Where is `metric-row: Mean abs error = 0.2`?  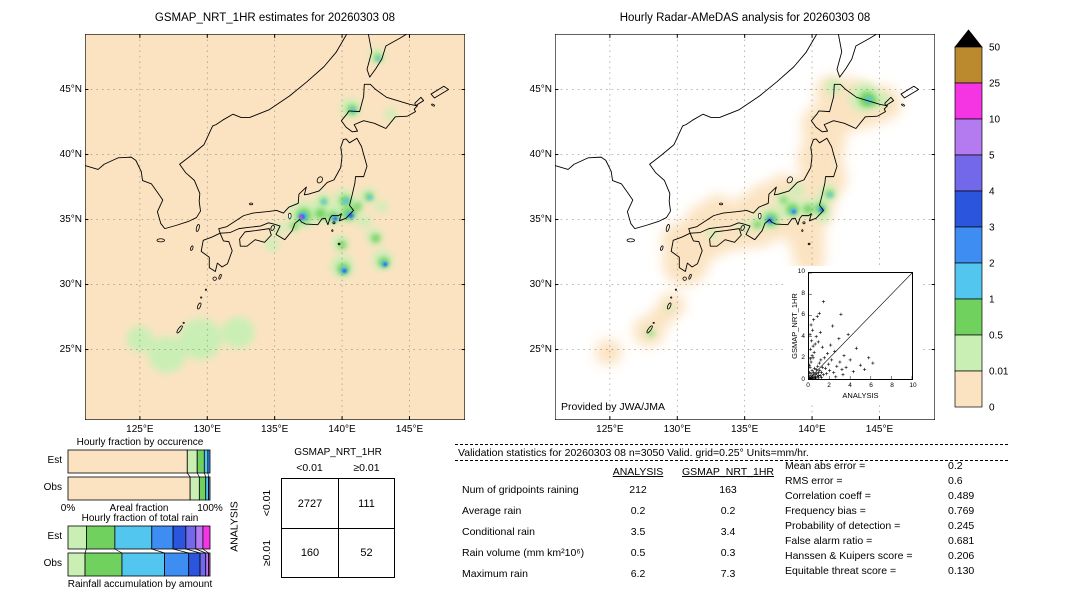
metric-row: Mean abs error = 0.2 is located at coordinates (900, 467).